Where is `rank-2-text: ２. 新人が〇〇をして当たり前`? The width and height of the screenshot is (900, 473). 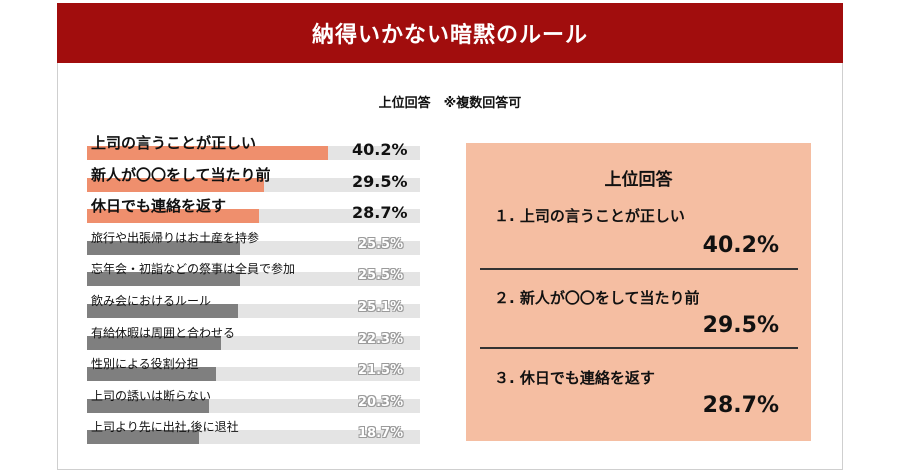 rank-2-text: ２. 新人が〇〇をして当たり前 is located at coordinates (597, 298).